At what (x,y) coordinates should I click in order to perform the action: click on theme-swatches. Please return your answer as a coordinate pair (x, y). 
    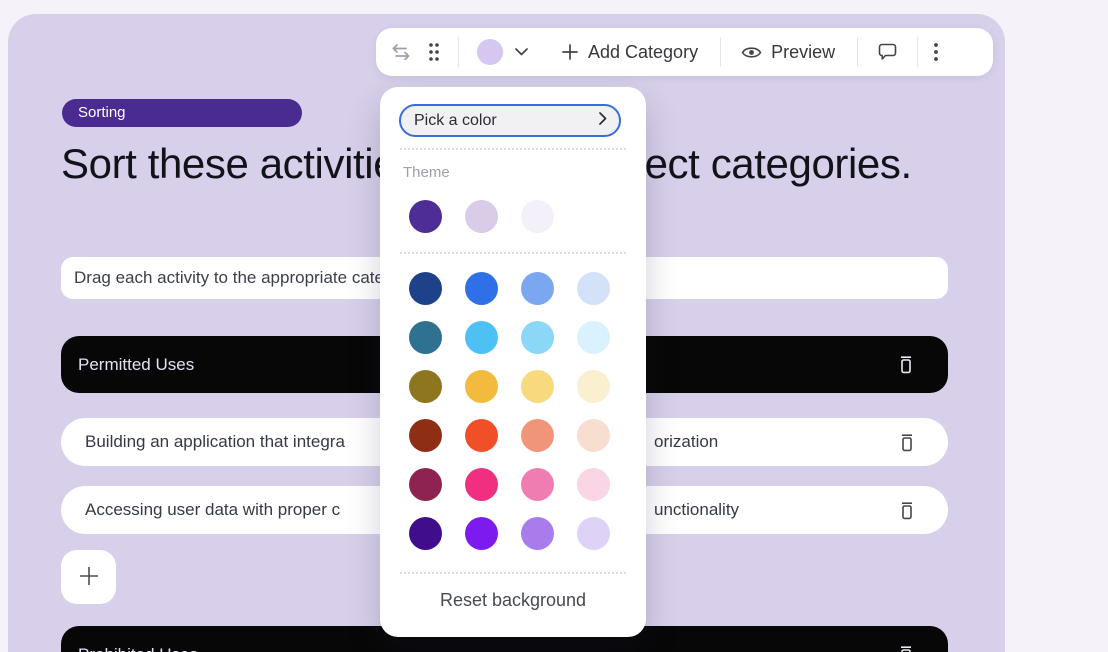
    Looking at the image, I should click on (481, 216).